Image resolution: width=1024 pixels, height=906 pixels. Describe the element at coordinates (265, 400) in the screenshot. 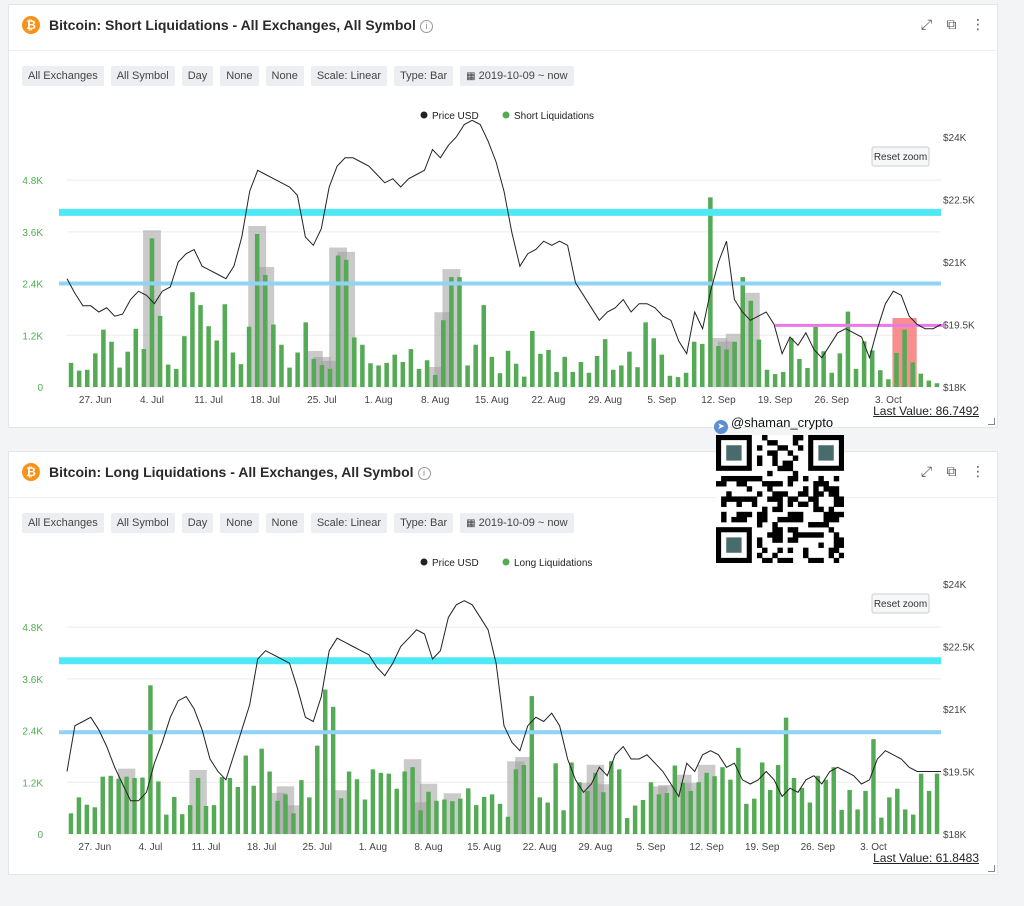

I see `x-tick-label: 18. Jul` at that location.